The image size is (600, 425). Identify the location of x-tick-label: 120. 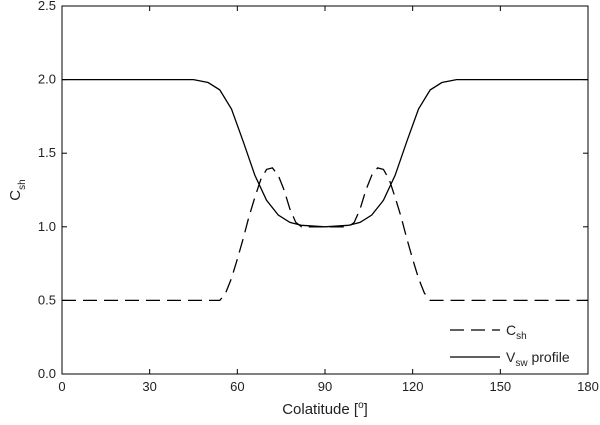
(413, 386).